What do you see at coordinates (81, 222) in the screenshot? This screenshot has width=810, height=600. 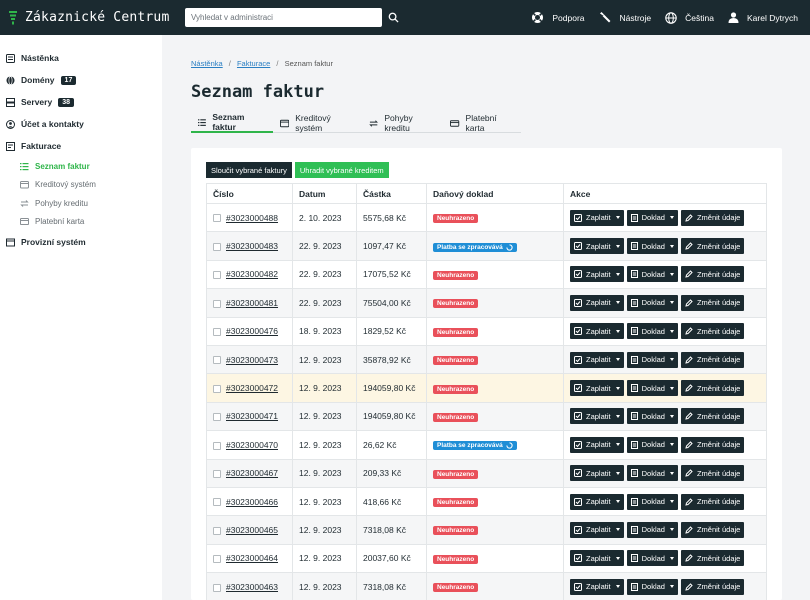 I see `sidebar-subitem-payment-card: Platební karta` at bounding box center [81, 222].